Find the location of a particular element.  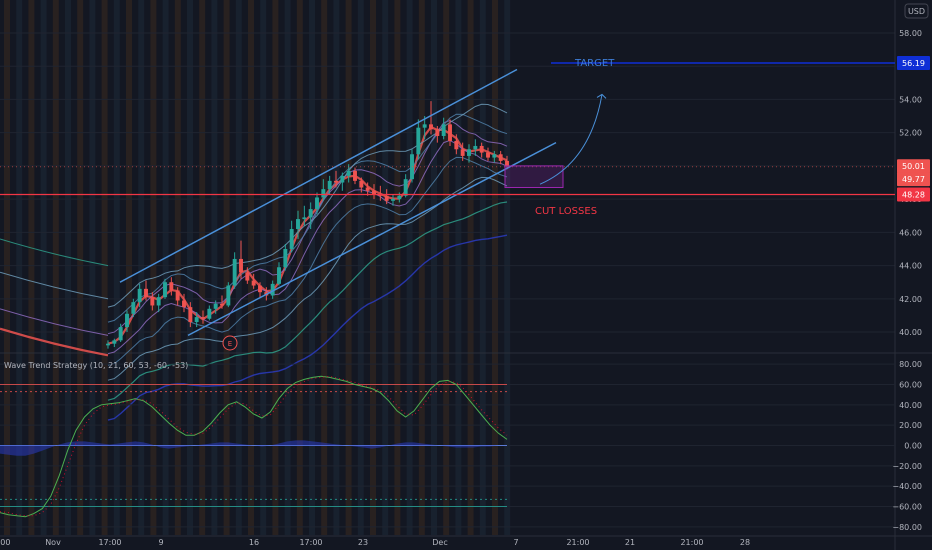

price-tick: 44.00 is located at coordinates (910, 266).